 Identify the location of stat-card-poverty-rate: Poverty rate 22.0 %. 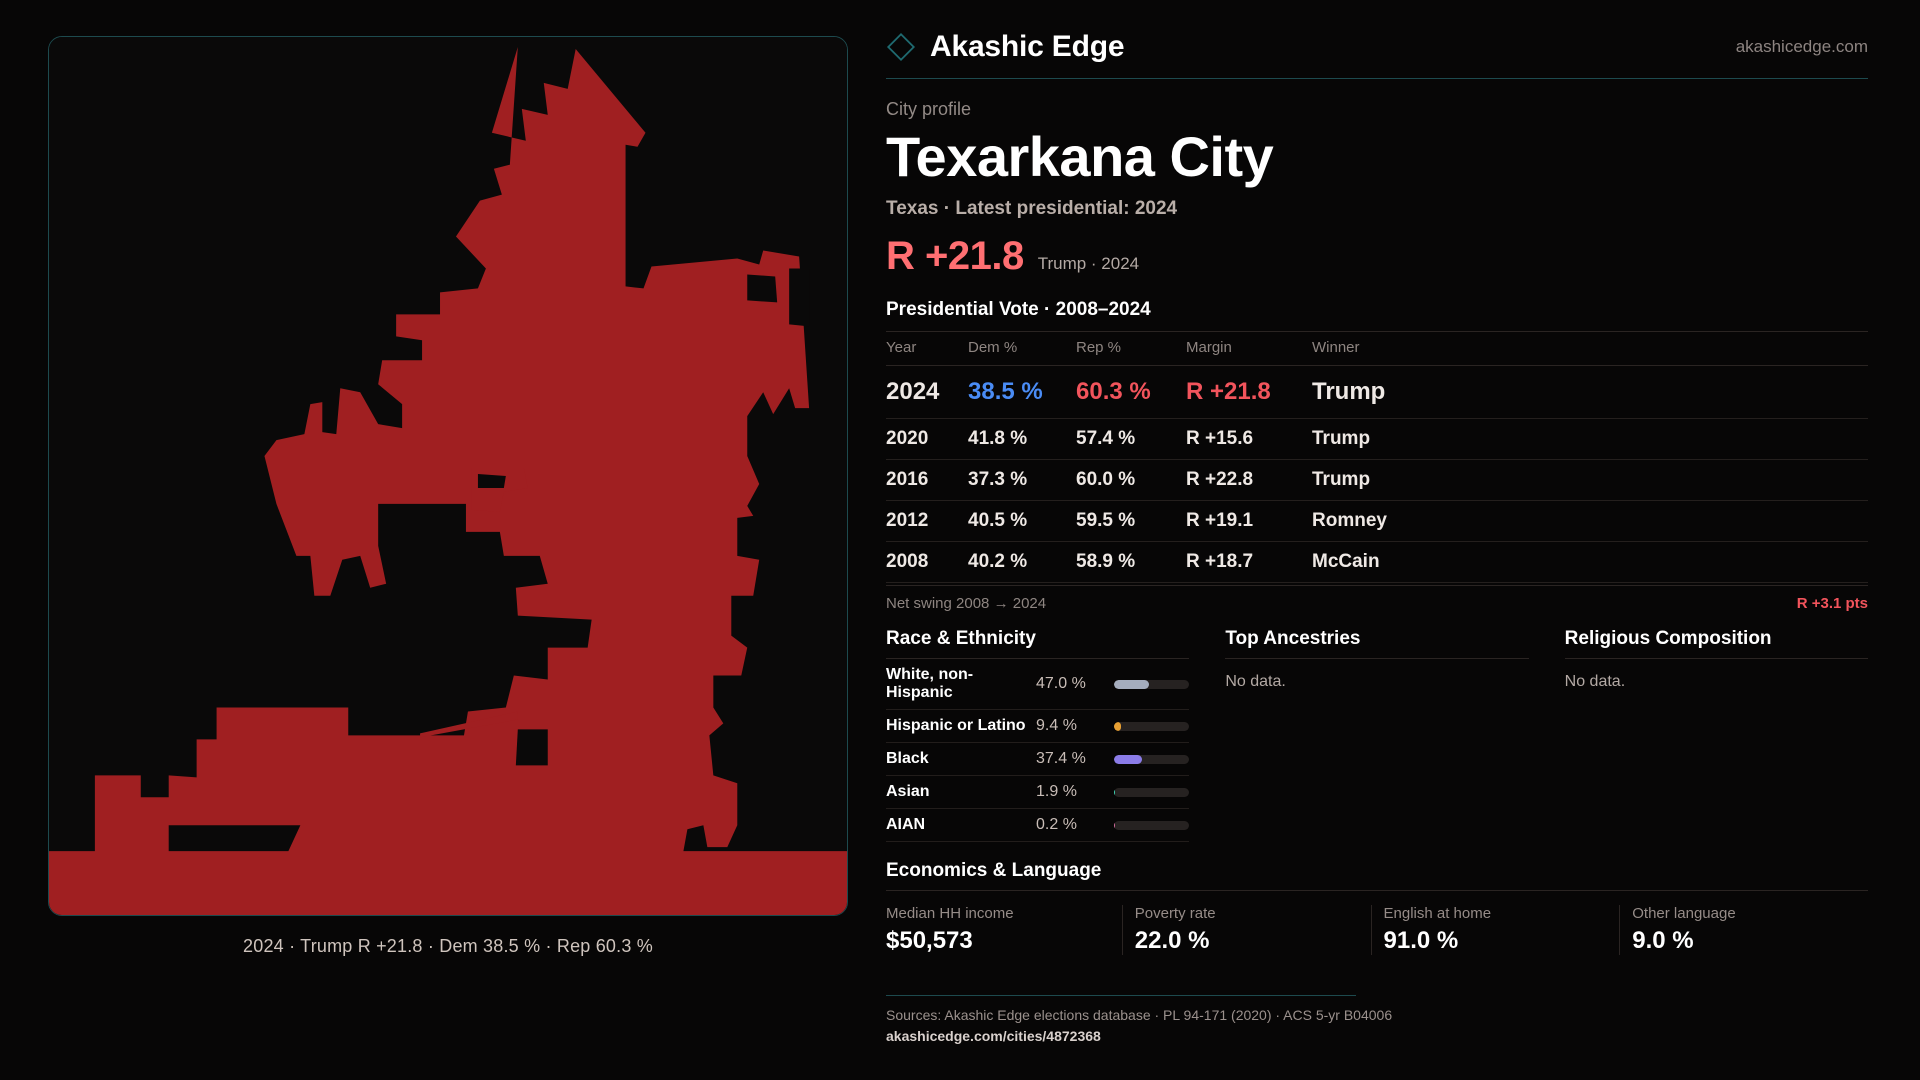
(1246, 930).